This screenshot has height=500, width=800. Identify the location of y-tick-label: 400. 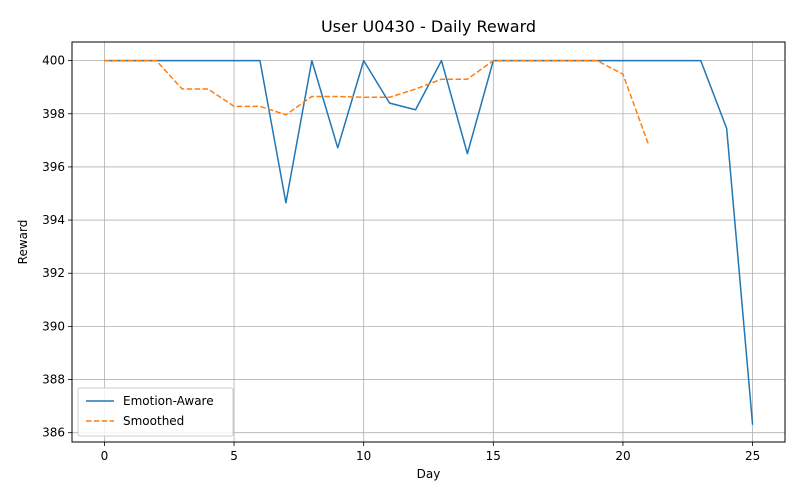
(53, 61).